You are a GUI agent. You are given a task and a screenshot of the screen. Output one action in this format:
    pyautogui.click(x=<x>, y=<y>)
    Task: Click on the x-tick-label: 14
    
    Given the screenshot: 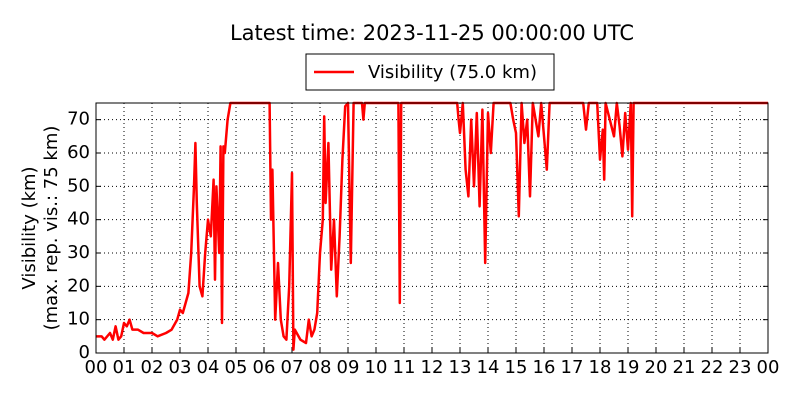 What is the action you would take?
    pyautogui.click(x=488, y=367)
    